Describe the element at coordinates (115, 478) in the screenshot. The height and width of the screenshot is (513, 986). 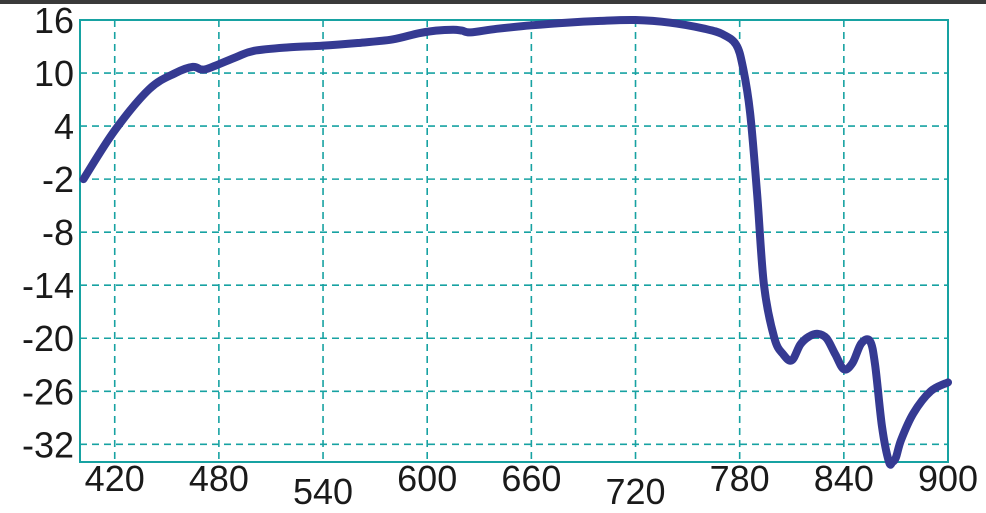
I see `x-tick-label: 420` at that location.